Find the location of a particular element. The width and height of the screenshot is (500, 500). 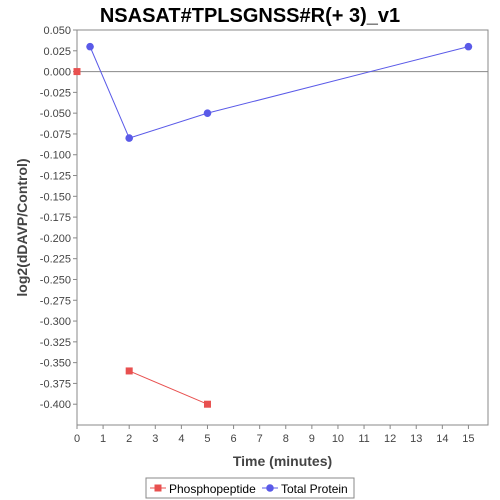

y-tick-label: -0.275 is located at coordinates (55, 301).